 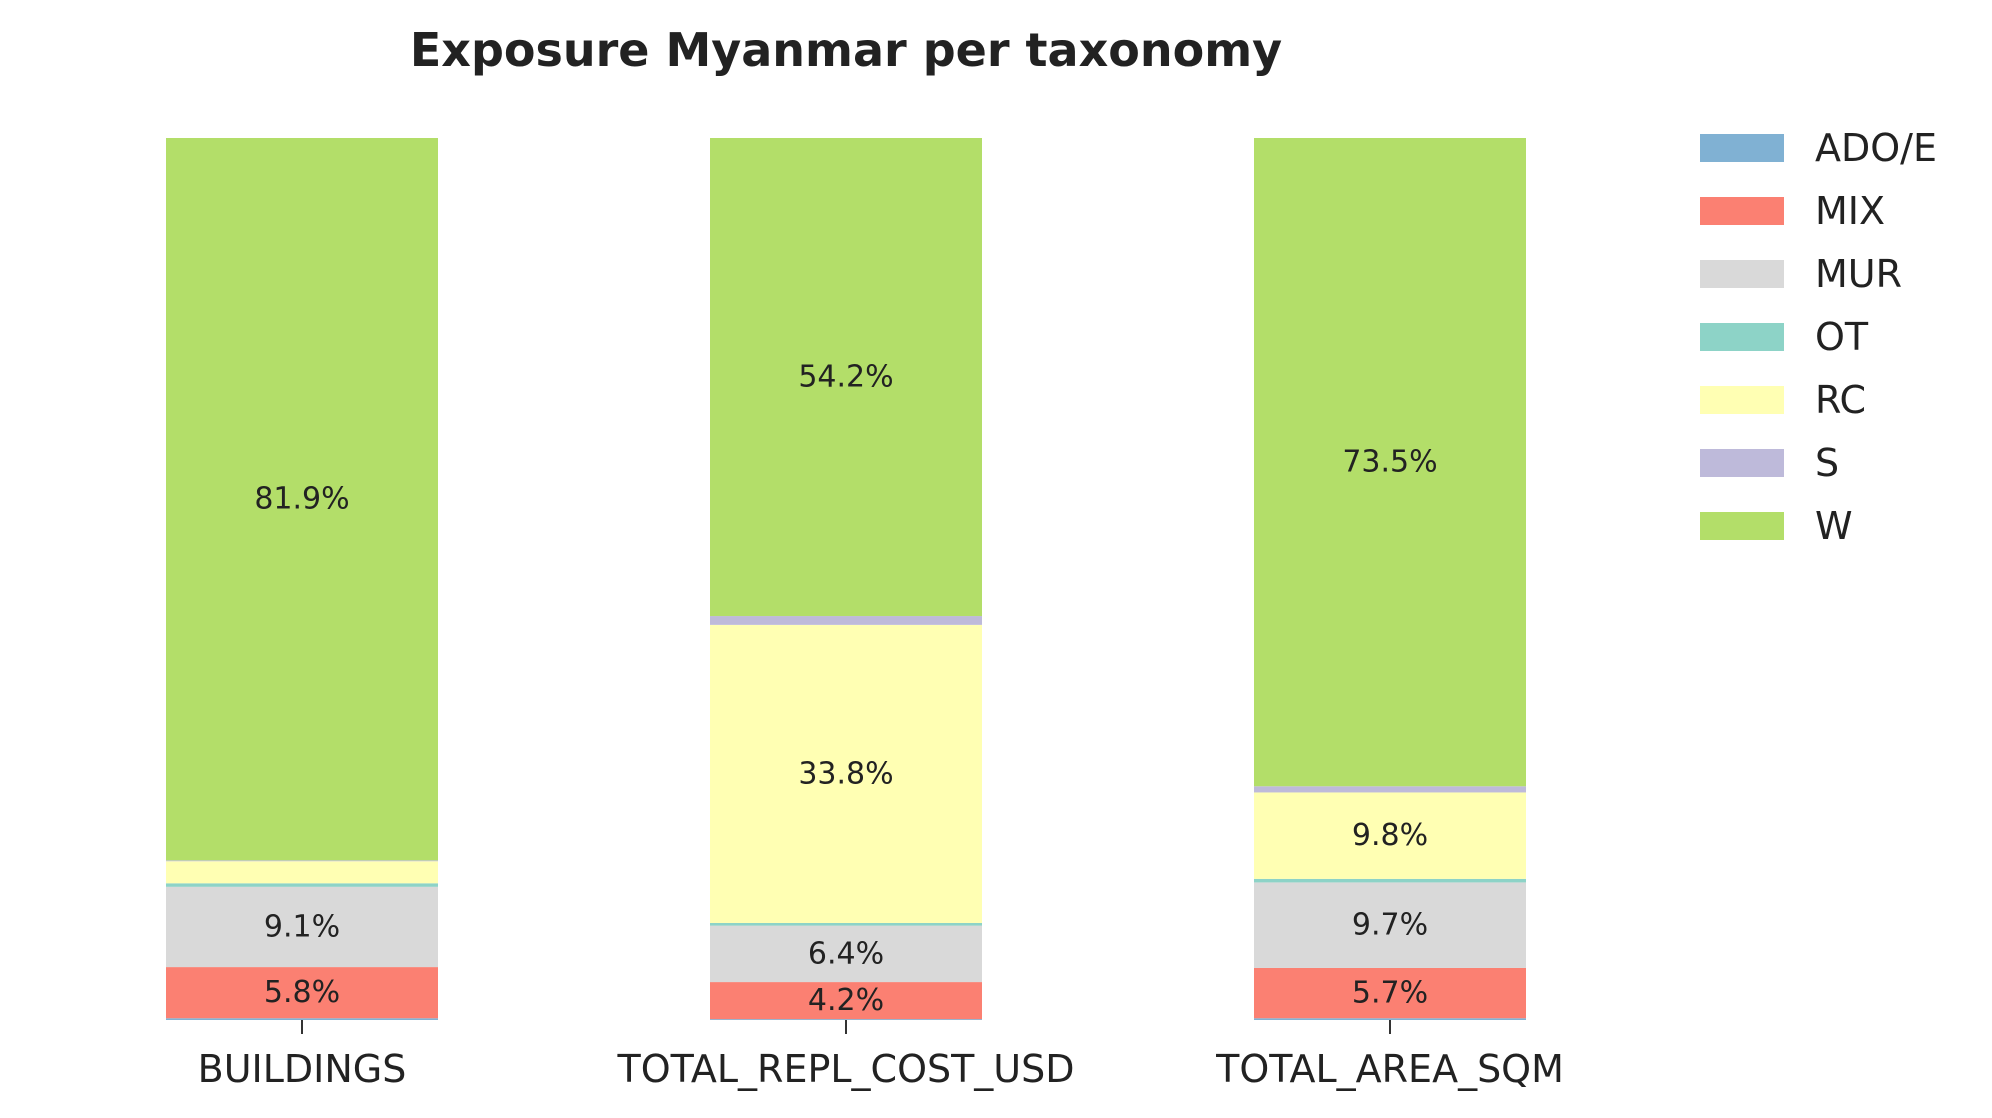 I want to click on legend-label-mur: MUR, so click(x=1858, y=274).